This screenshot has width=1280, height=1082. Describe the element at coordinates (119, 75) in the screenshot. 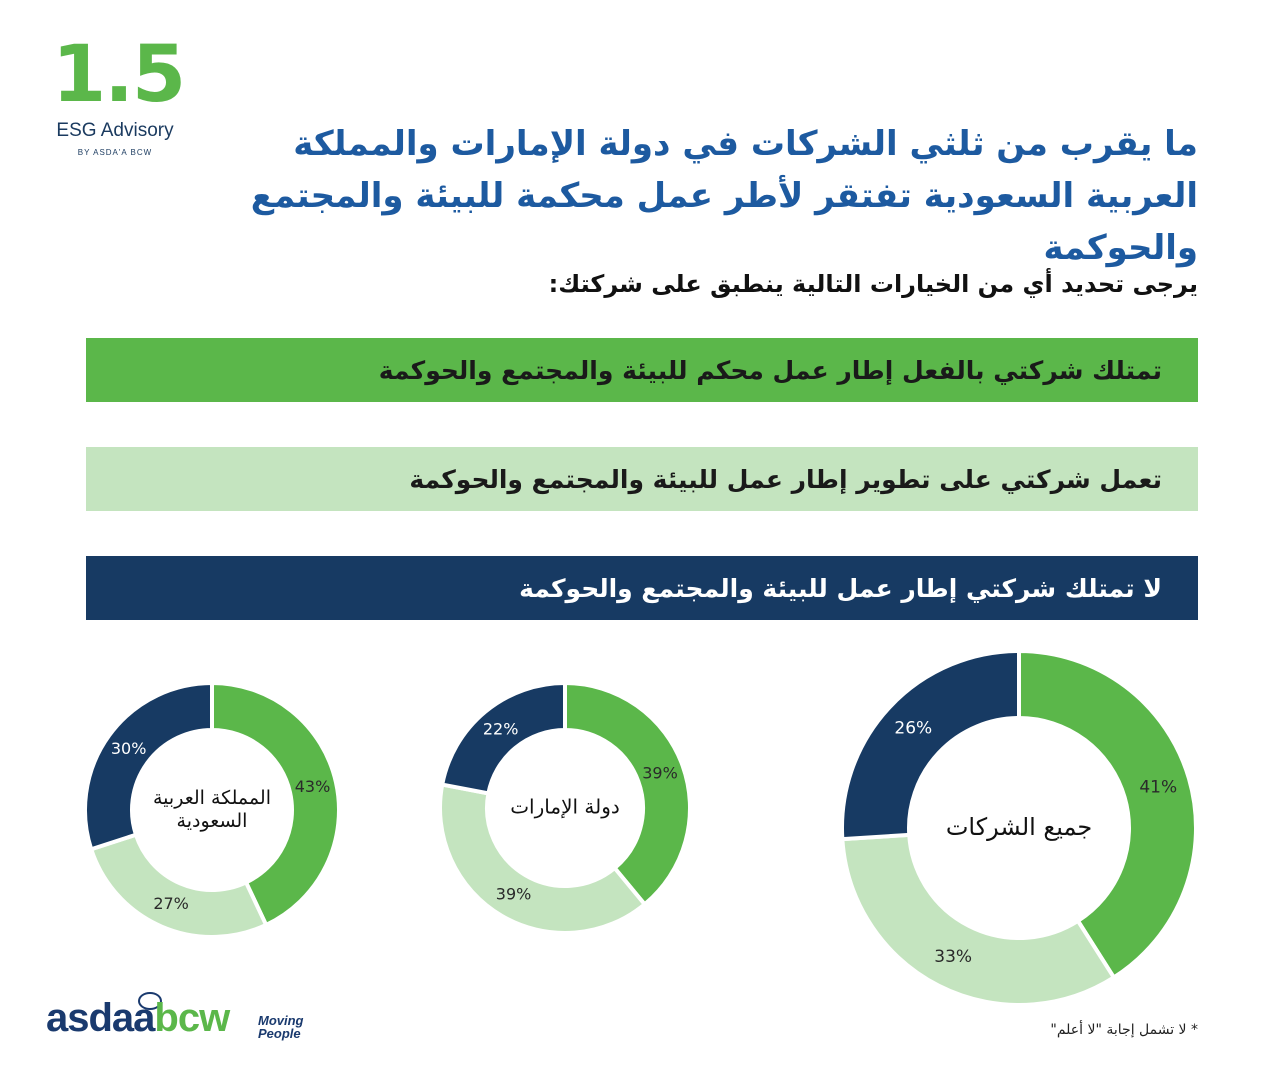

I see `logo-number: 1.5` at that location.